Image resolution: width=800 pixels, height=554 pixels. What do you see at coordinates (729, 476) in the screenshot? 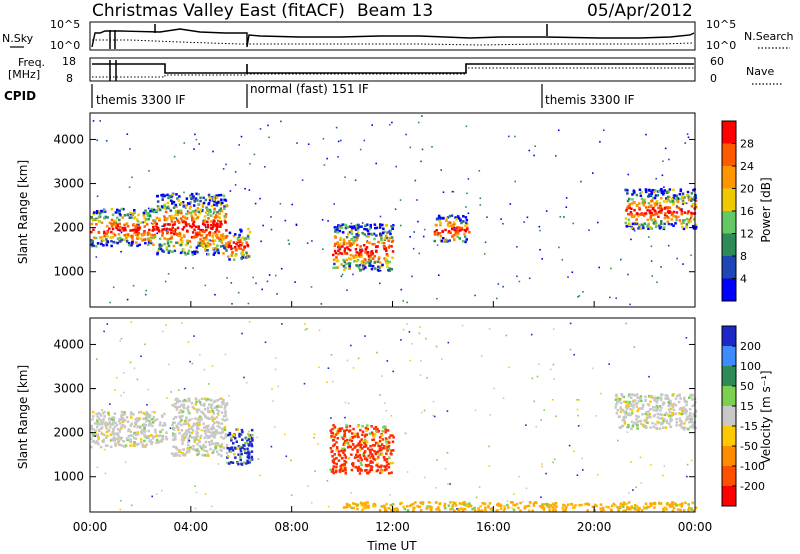
I see `colorbar-segment` at bounding box center [729, 476].